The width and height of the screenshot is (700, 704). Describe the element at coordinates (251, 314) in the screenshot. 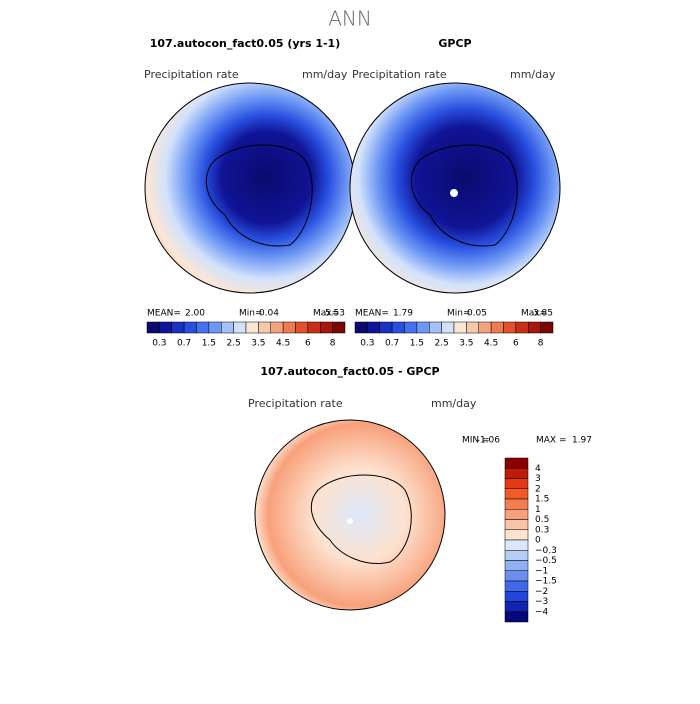

I see `stat: Min=` at that location.